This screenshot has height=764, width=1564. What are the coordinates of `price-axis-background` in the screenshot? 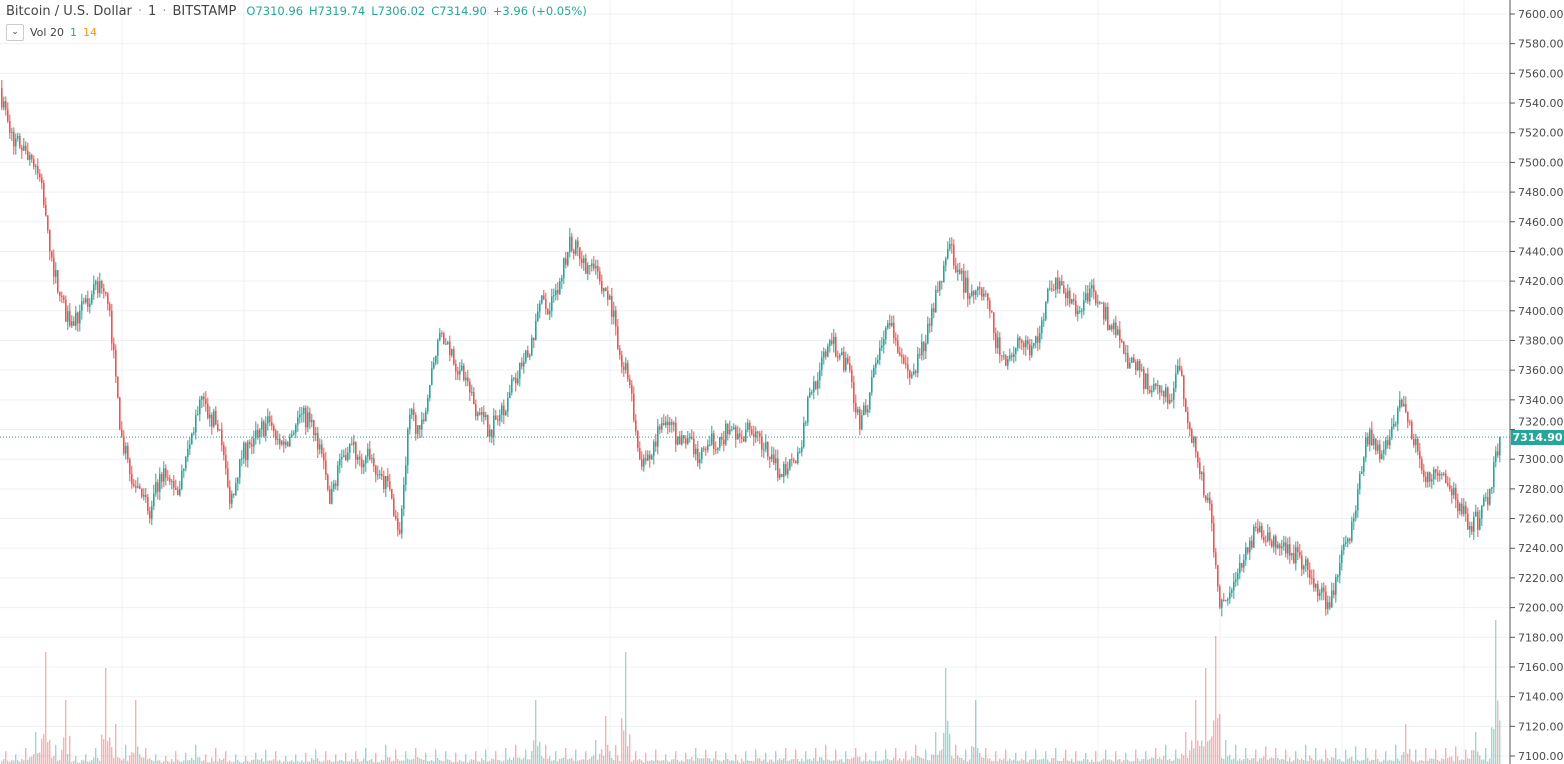 It's located at (1537, 382).